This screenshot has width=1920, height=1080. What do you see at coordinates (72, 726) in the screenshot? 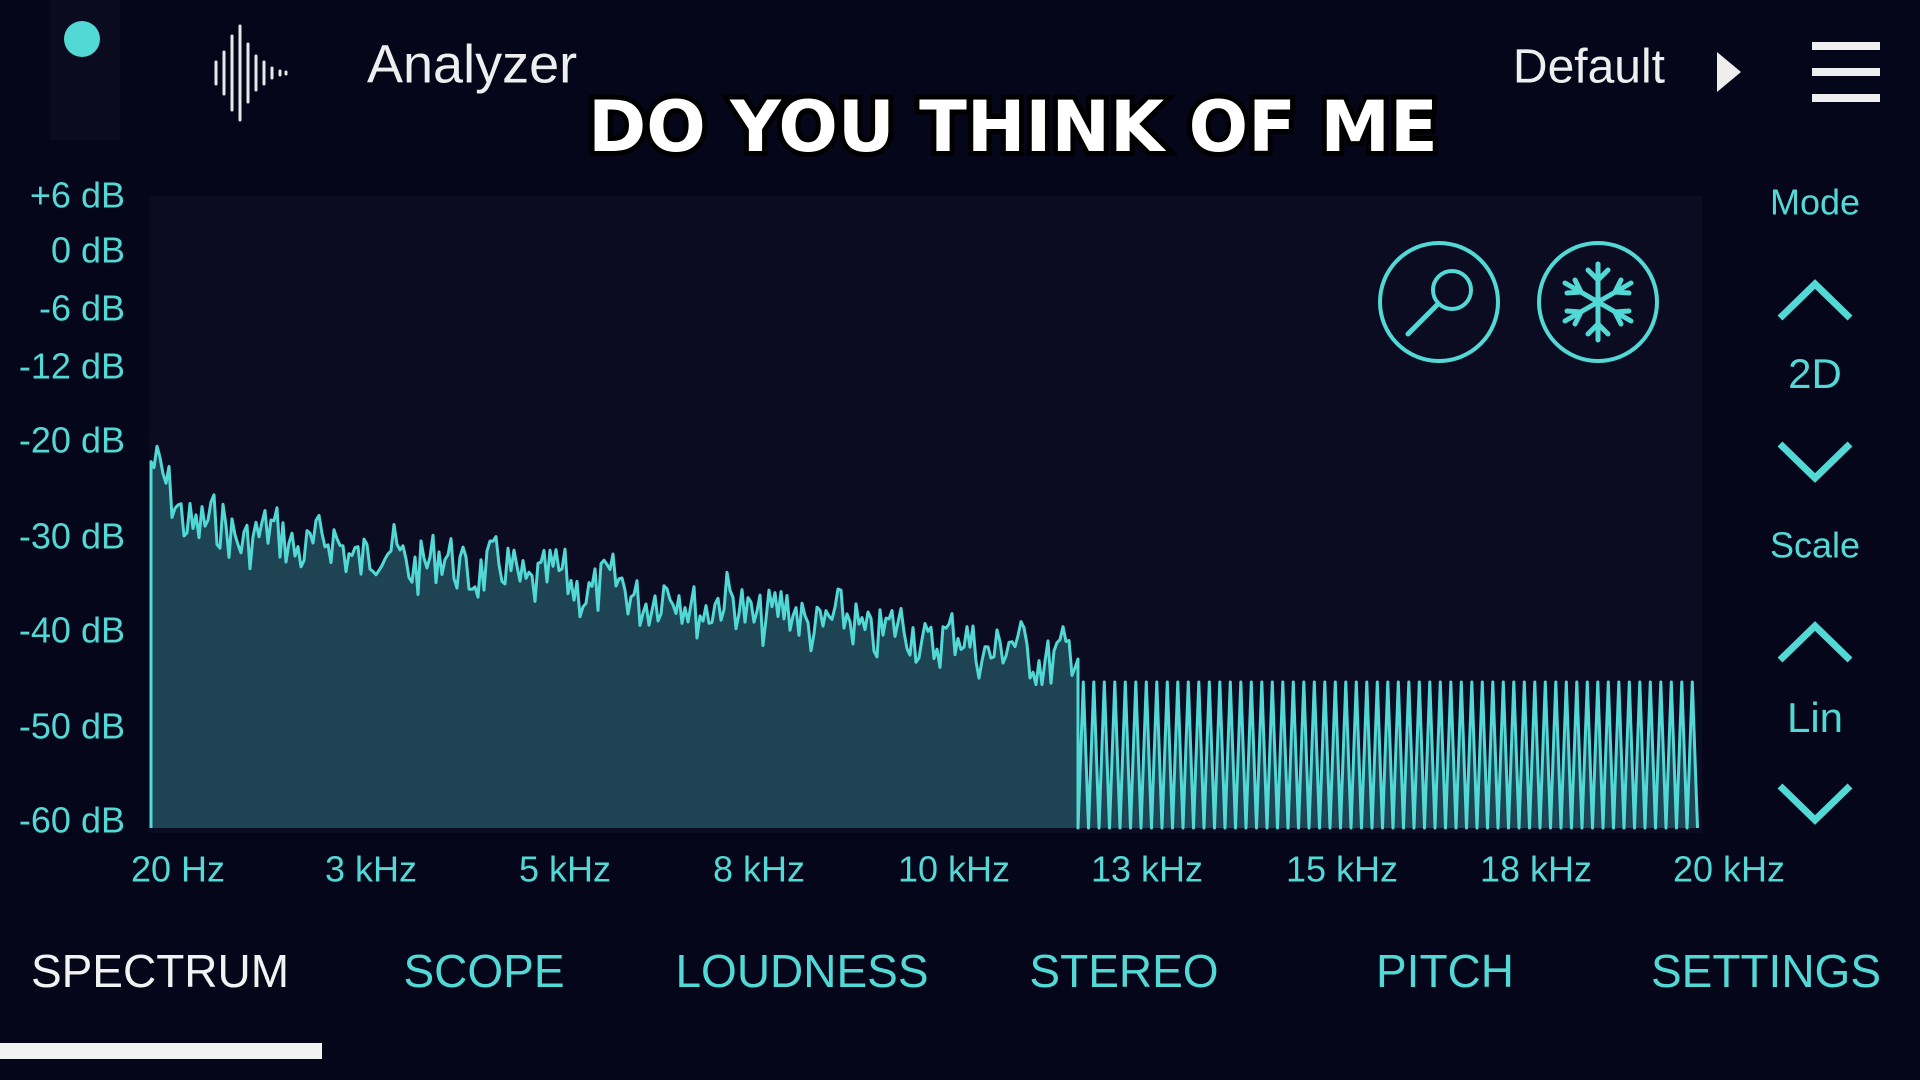
I see `y-axis-label: -50 dB` at bounding box center [72, 726].